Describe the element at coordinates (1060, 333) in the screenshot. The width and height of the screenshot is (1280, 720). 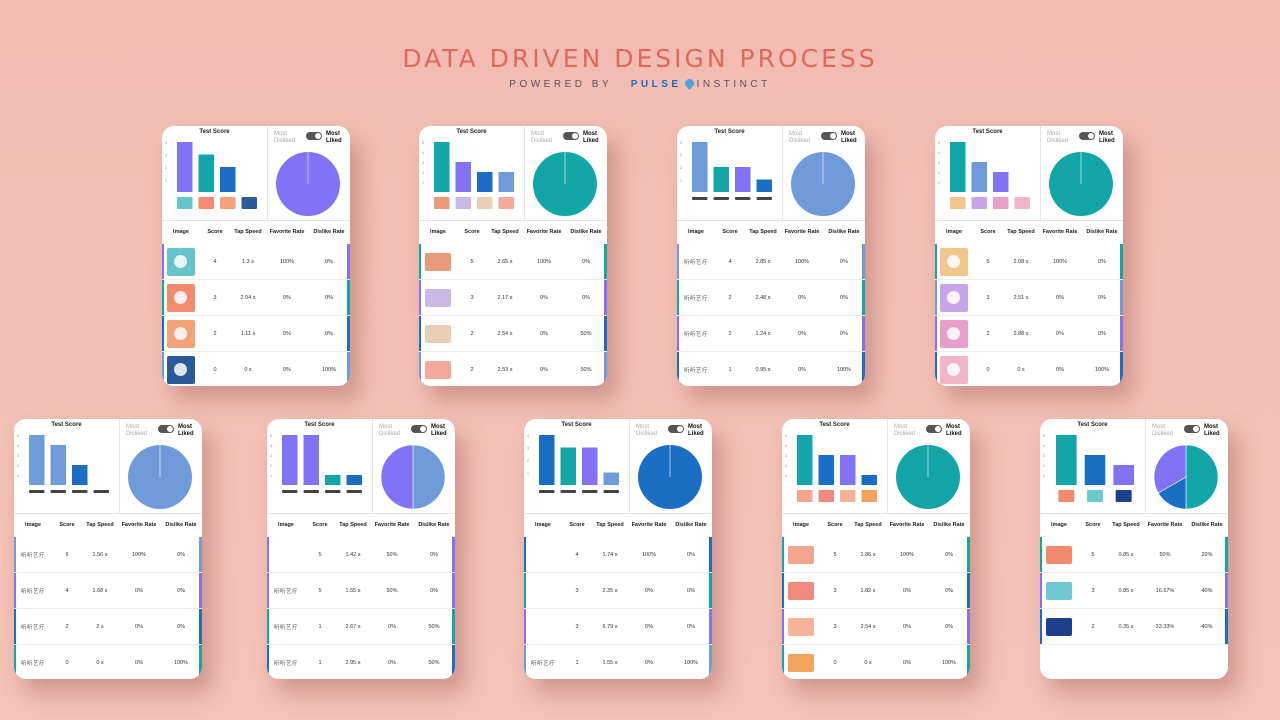
I see `favorite-rate-value: 0%` at that location.